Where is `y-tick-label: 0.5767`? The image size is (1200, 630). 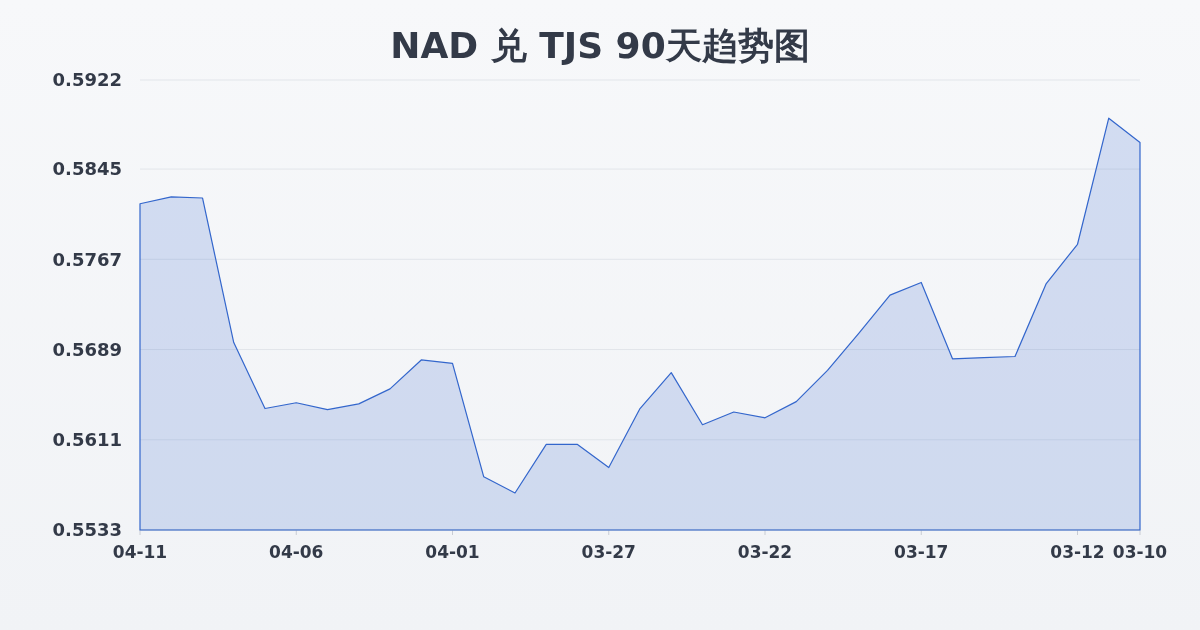 y-tick-label: 0.5767 is located at coordinates (87, 259).